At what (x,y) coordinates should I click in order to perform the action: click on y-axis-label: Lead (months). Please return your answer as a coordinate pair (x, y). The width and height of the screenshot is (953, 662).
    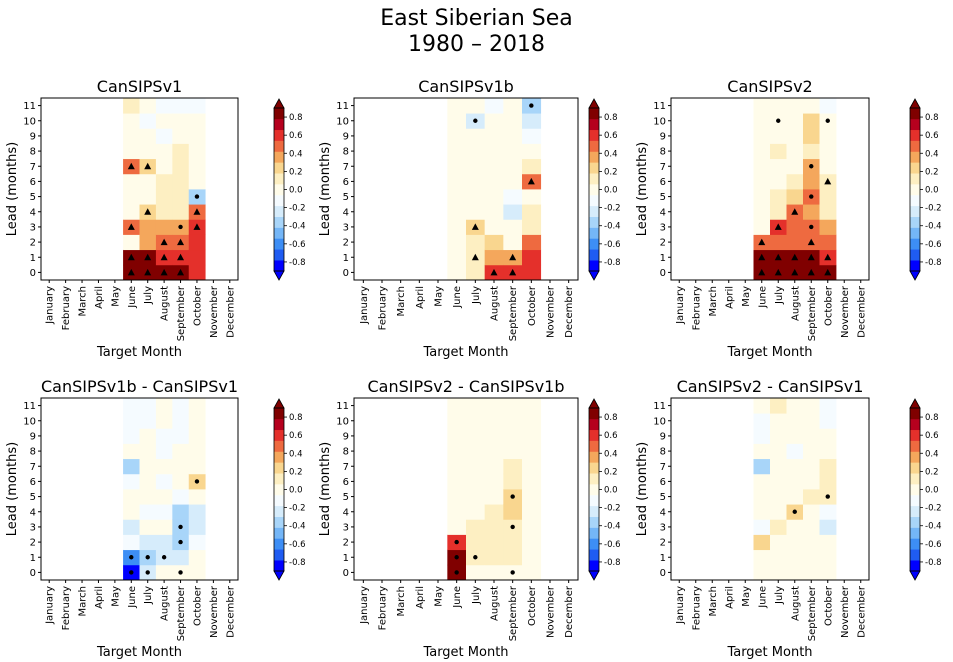
    Looking at the image, I should click on (325, 189).